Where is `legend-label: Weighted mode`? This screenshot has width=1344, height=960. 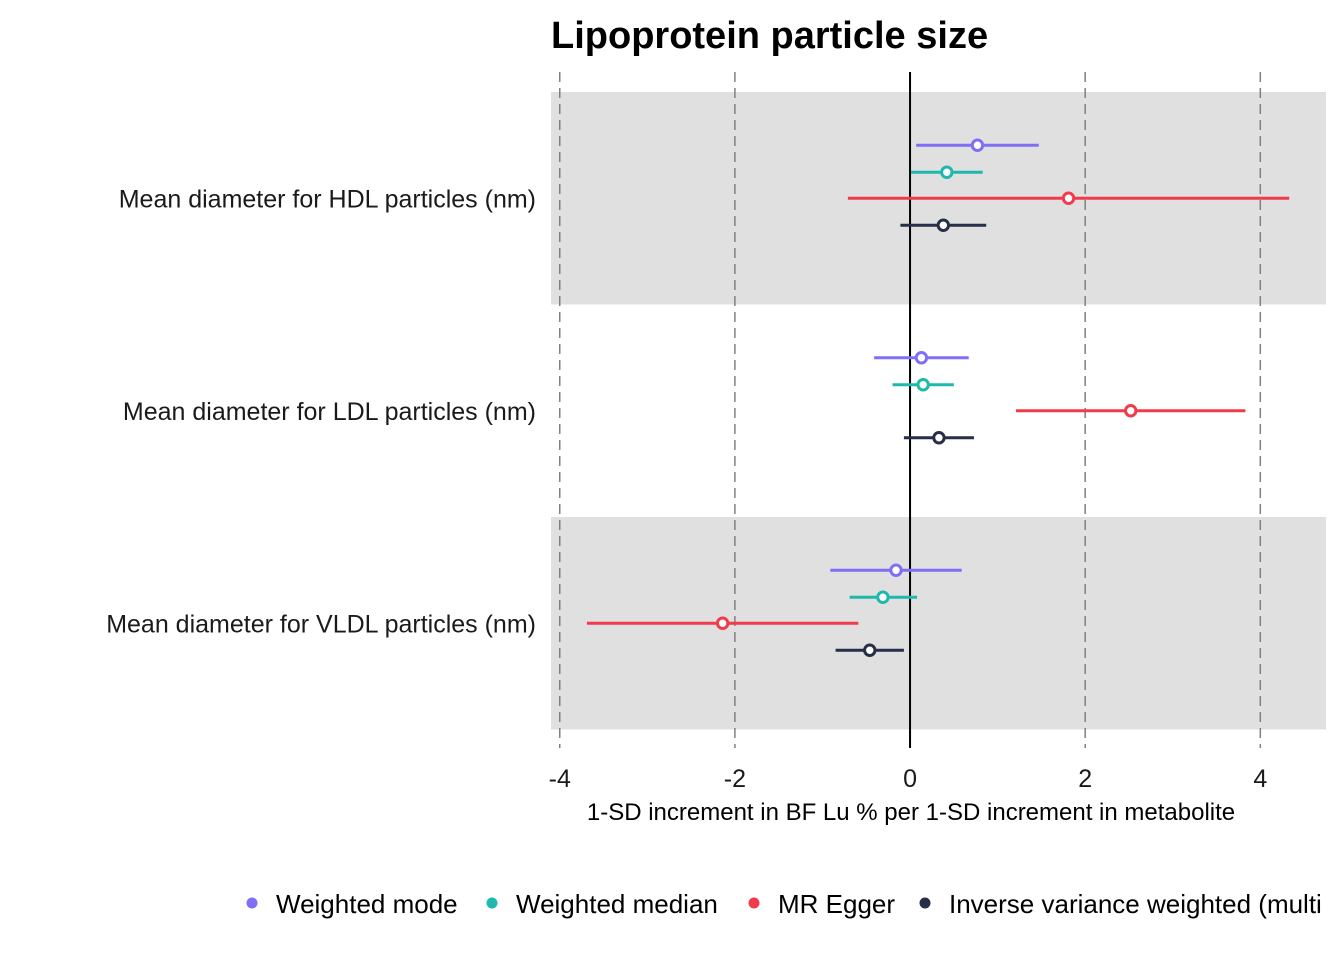
legend-label: Weighted mode is located at coordinates (367, 904).